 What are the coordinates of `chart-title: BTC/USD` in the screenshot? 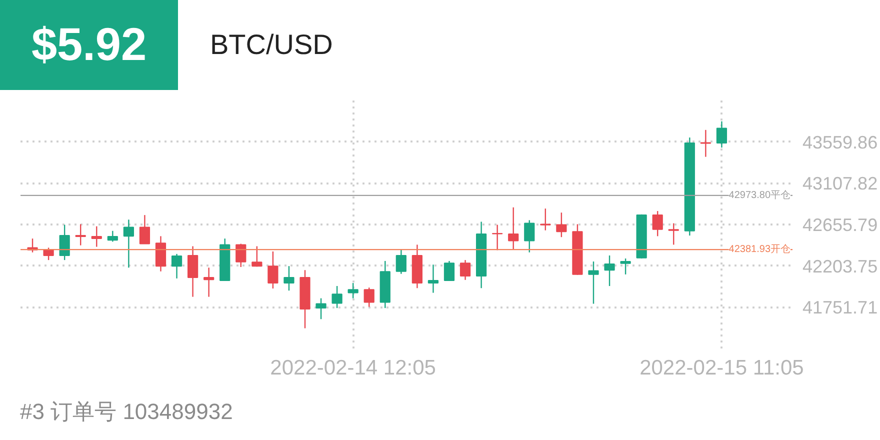 It's located at (271, 45).